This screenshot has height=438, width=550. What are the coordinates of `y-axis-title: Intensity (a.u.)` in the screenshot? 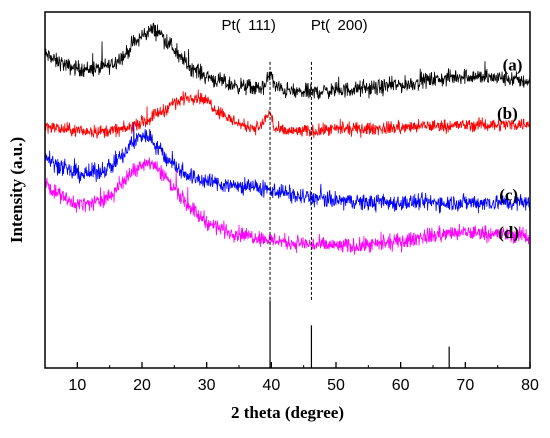 It's located at (16, 190).